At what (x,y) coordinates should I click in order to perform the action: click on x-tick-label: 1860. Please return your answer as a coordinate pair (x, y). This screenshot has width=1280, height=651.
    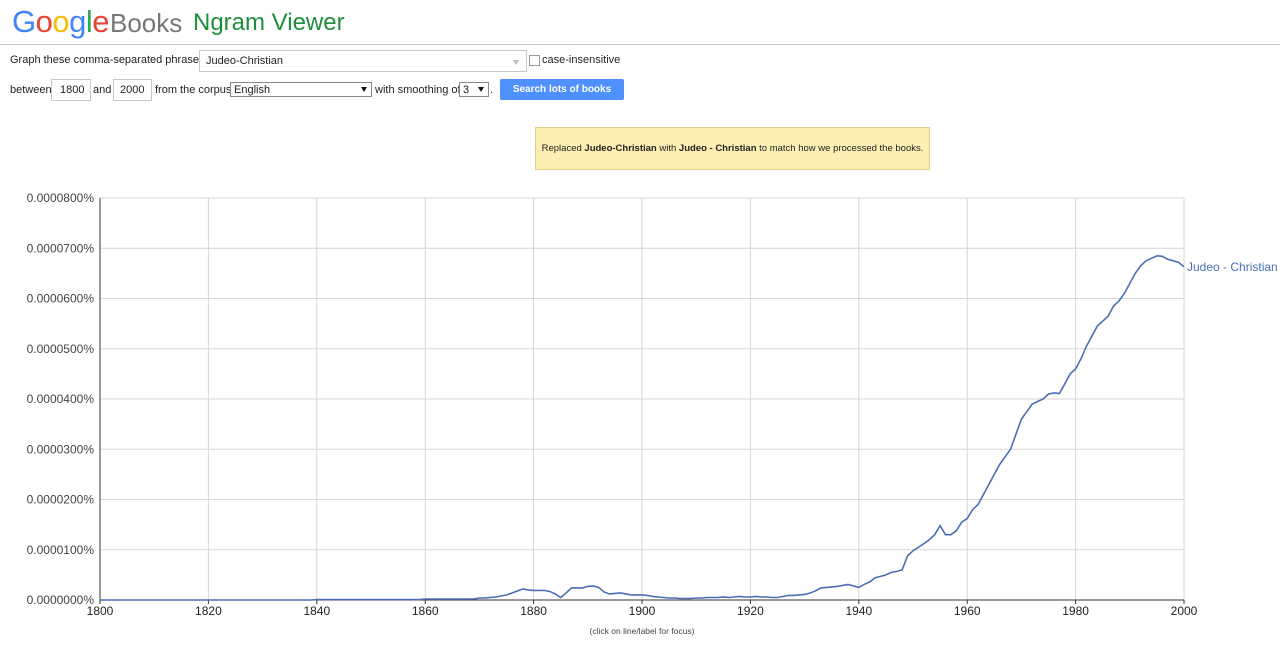
    Looking at the image, I should click on (425, 611).